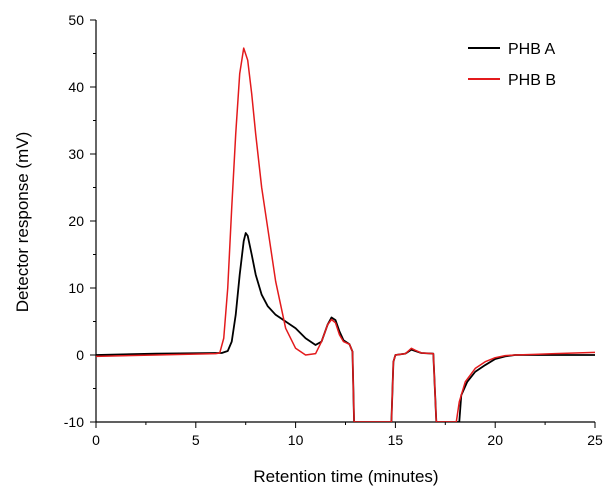 The image size is (603, 490). I want to click on y-axis: -10 0 10 20 30 40 50, so click(80, 221).